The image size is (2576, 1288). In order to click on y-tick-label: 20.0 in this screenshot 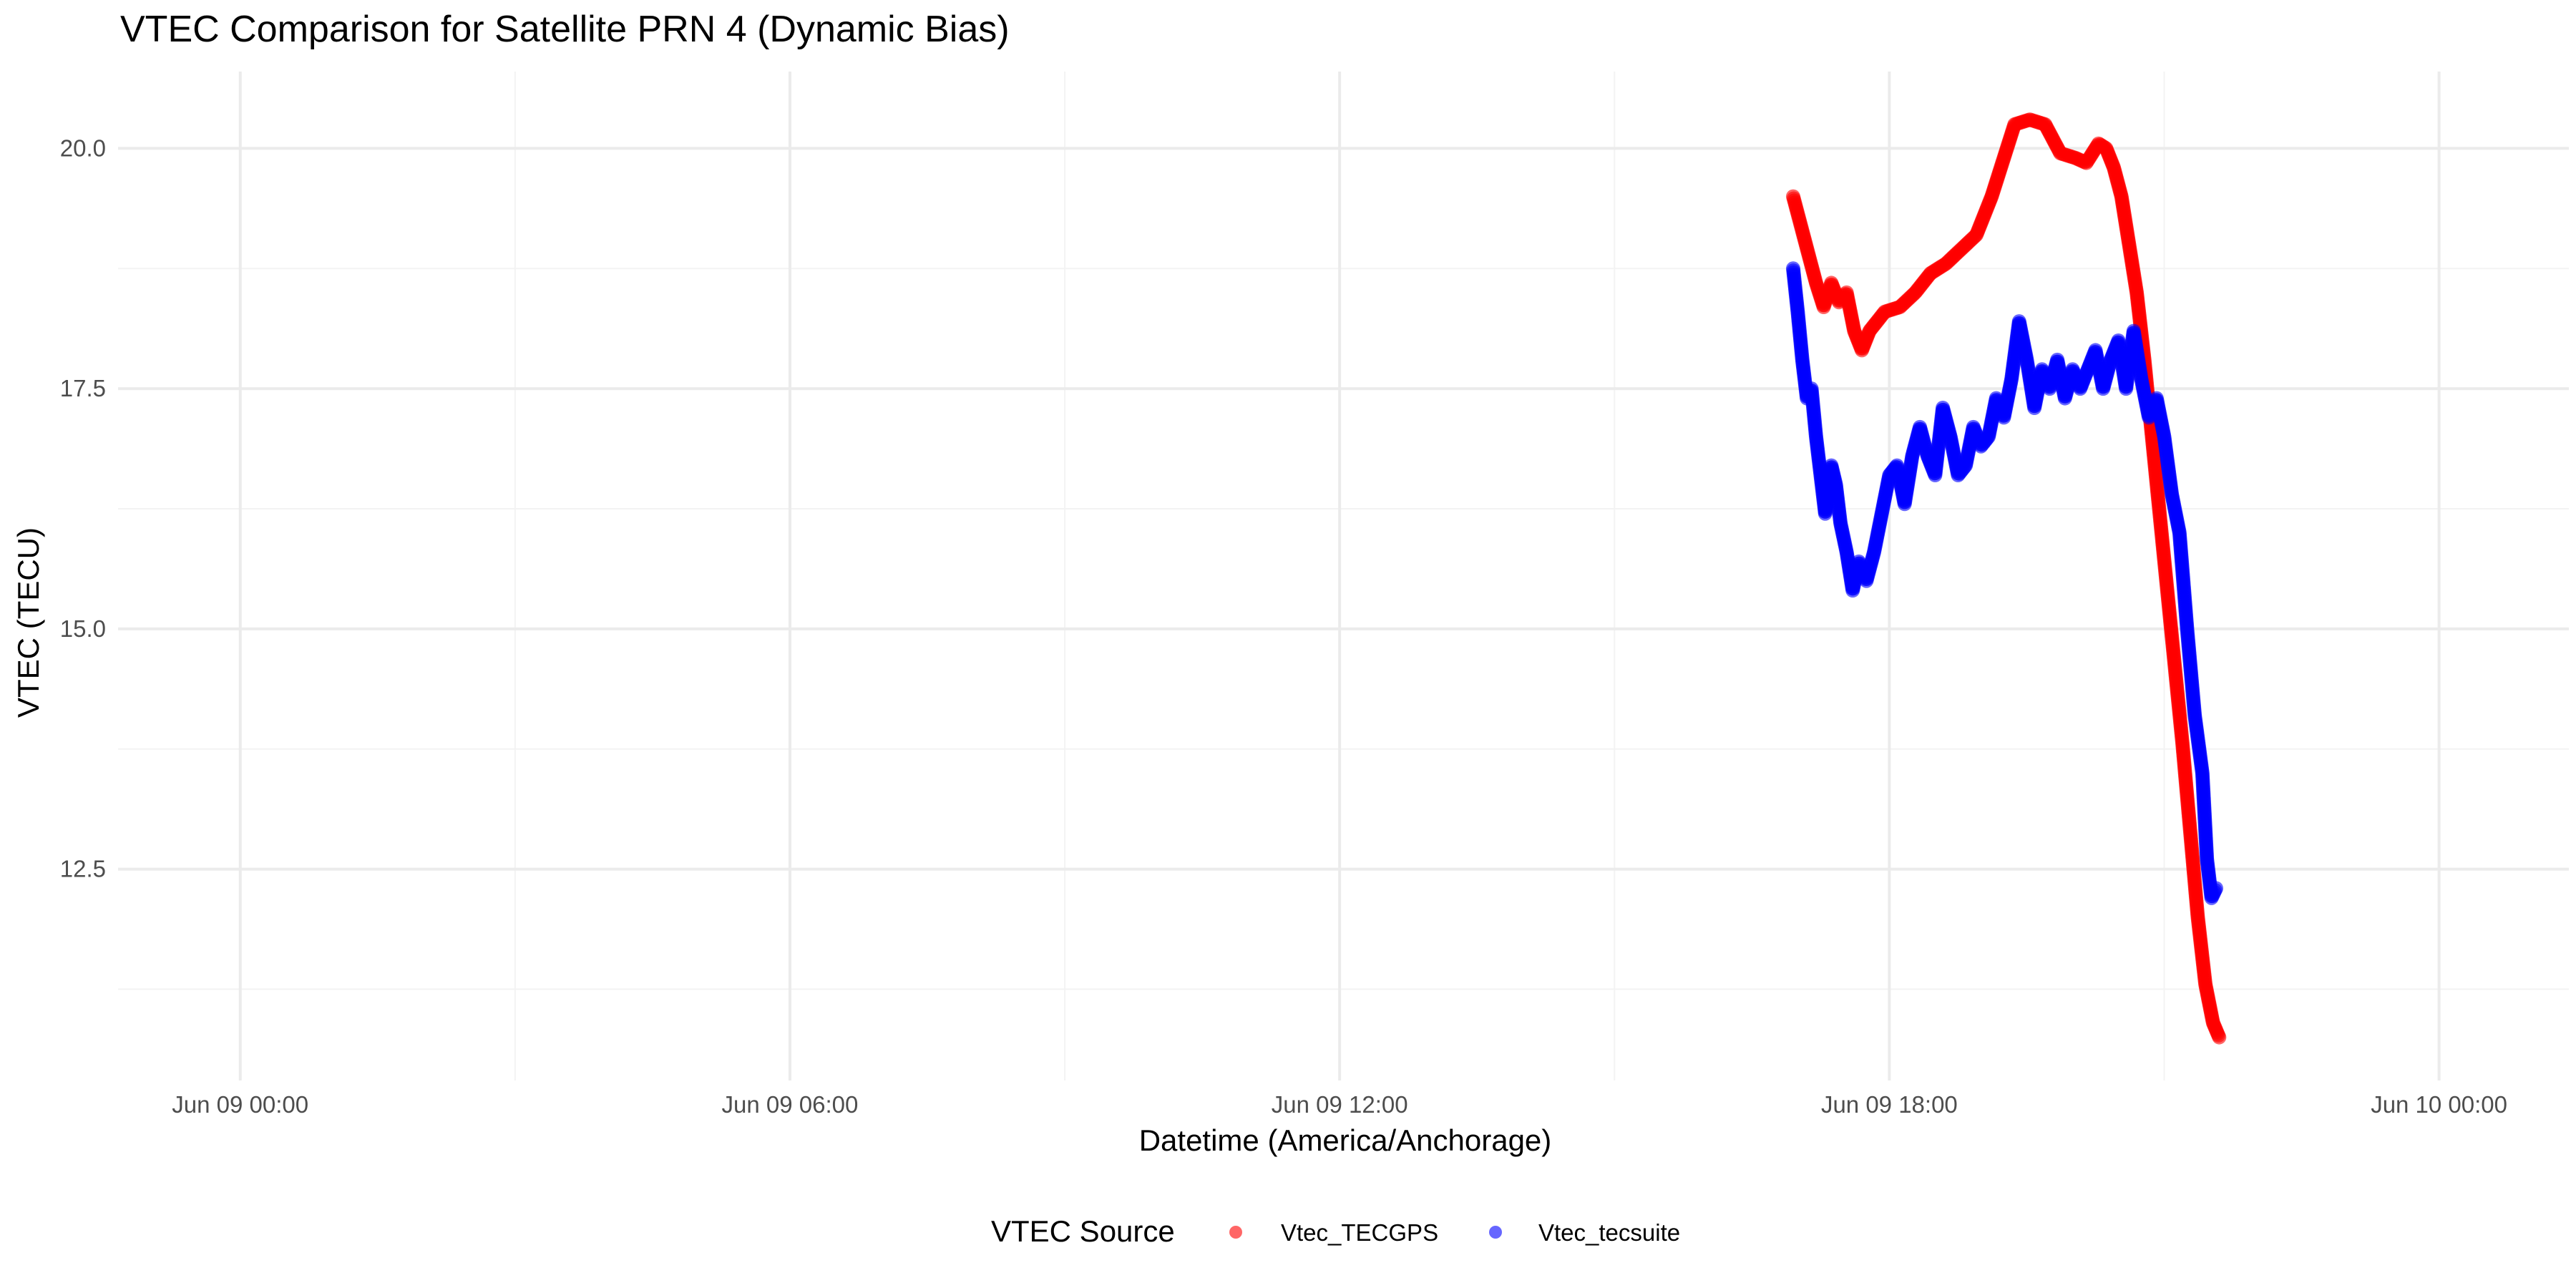, I will do `click(83, 148)`.